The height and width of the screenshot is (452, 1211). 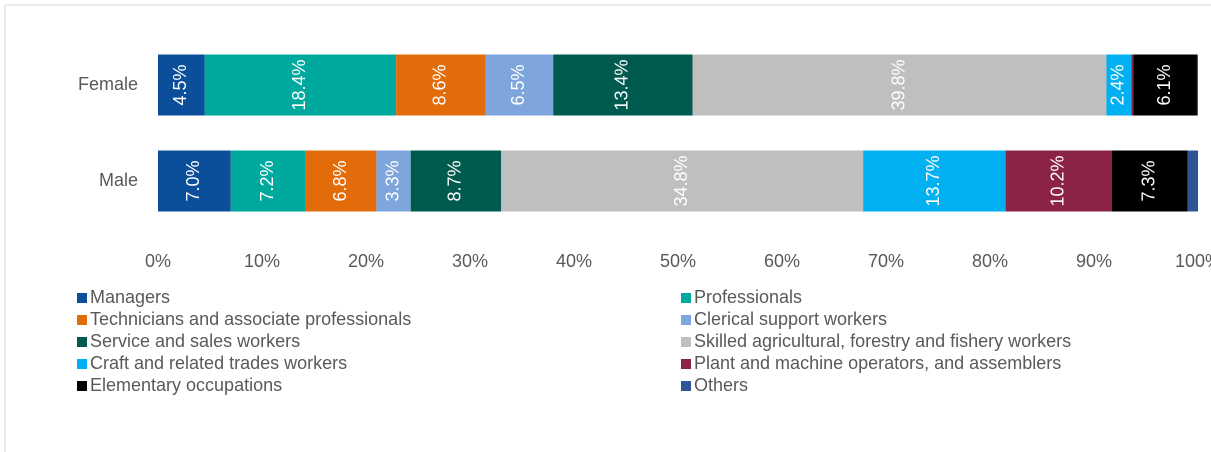 I want to click on y-tick-label: Male, so click(x=118, y=180).